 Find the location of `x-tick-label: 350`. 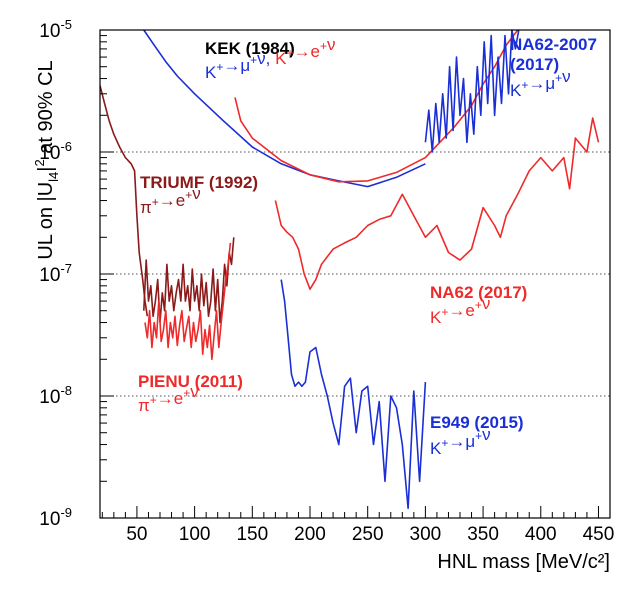

x-tick-label: 350 is located at coordinates (483, 534).